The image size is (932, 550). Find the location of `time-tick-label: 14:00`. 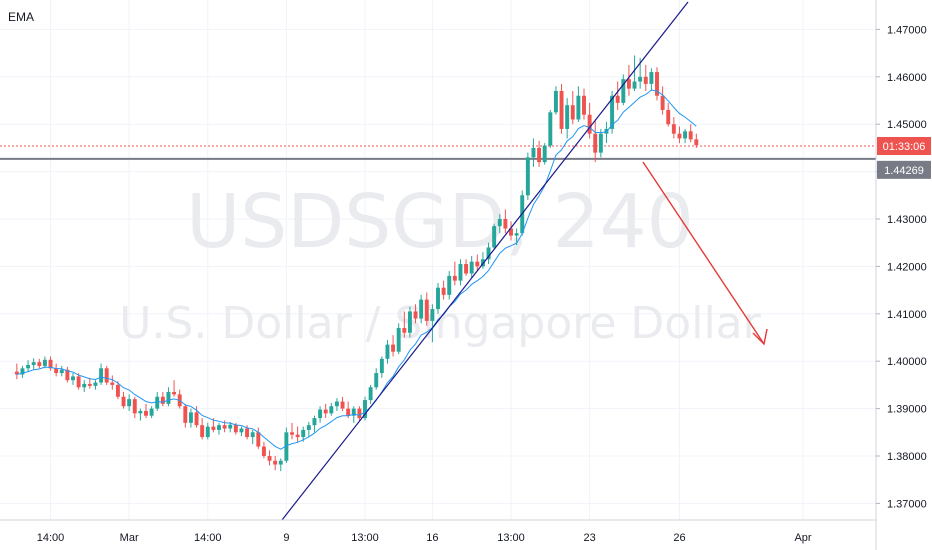

time-tick-label: 14:00 is located at coordinates (208, 538).